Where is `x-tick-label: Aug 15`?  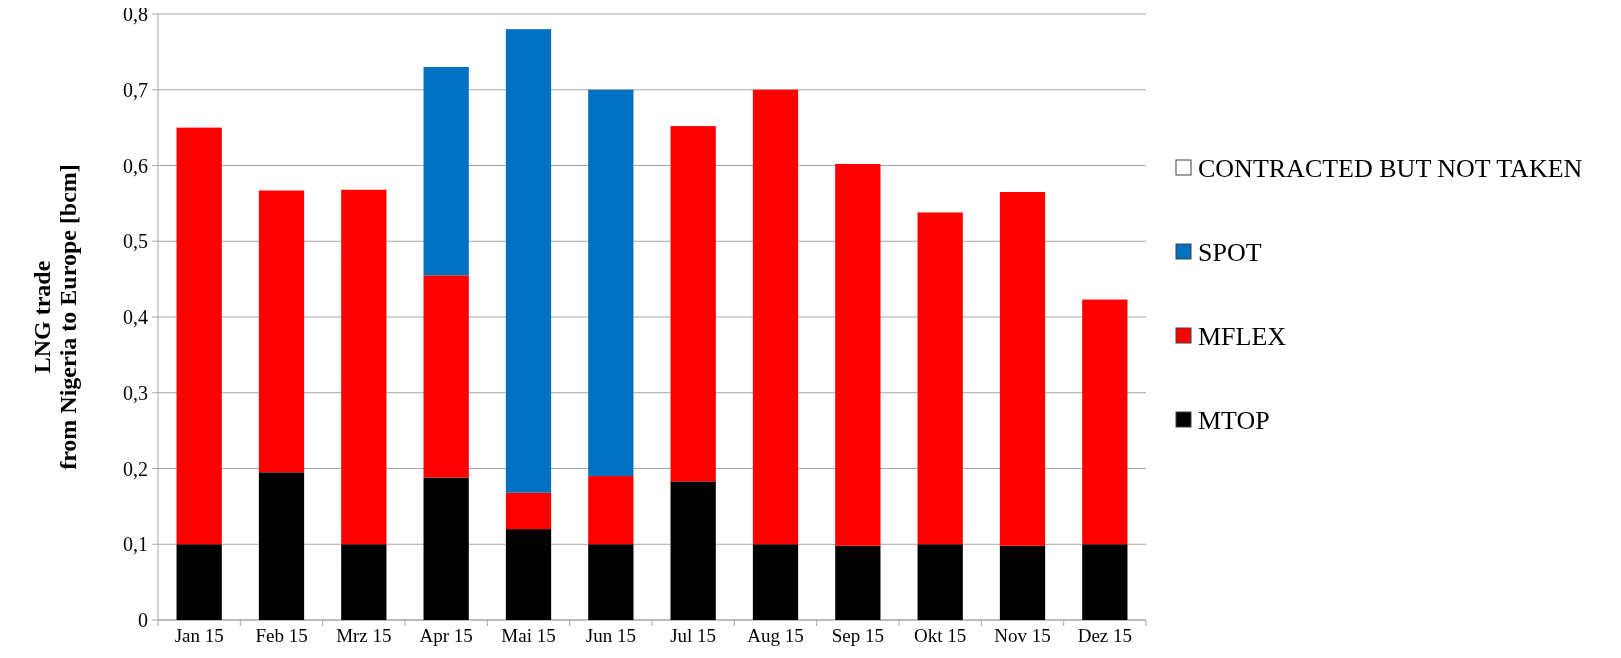 x-tick-label: Aug 15 is located at coordinates (775, 635).